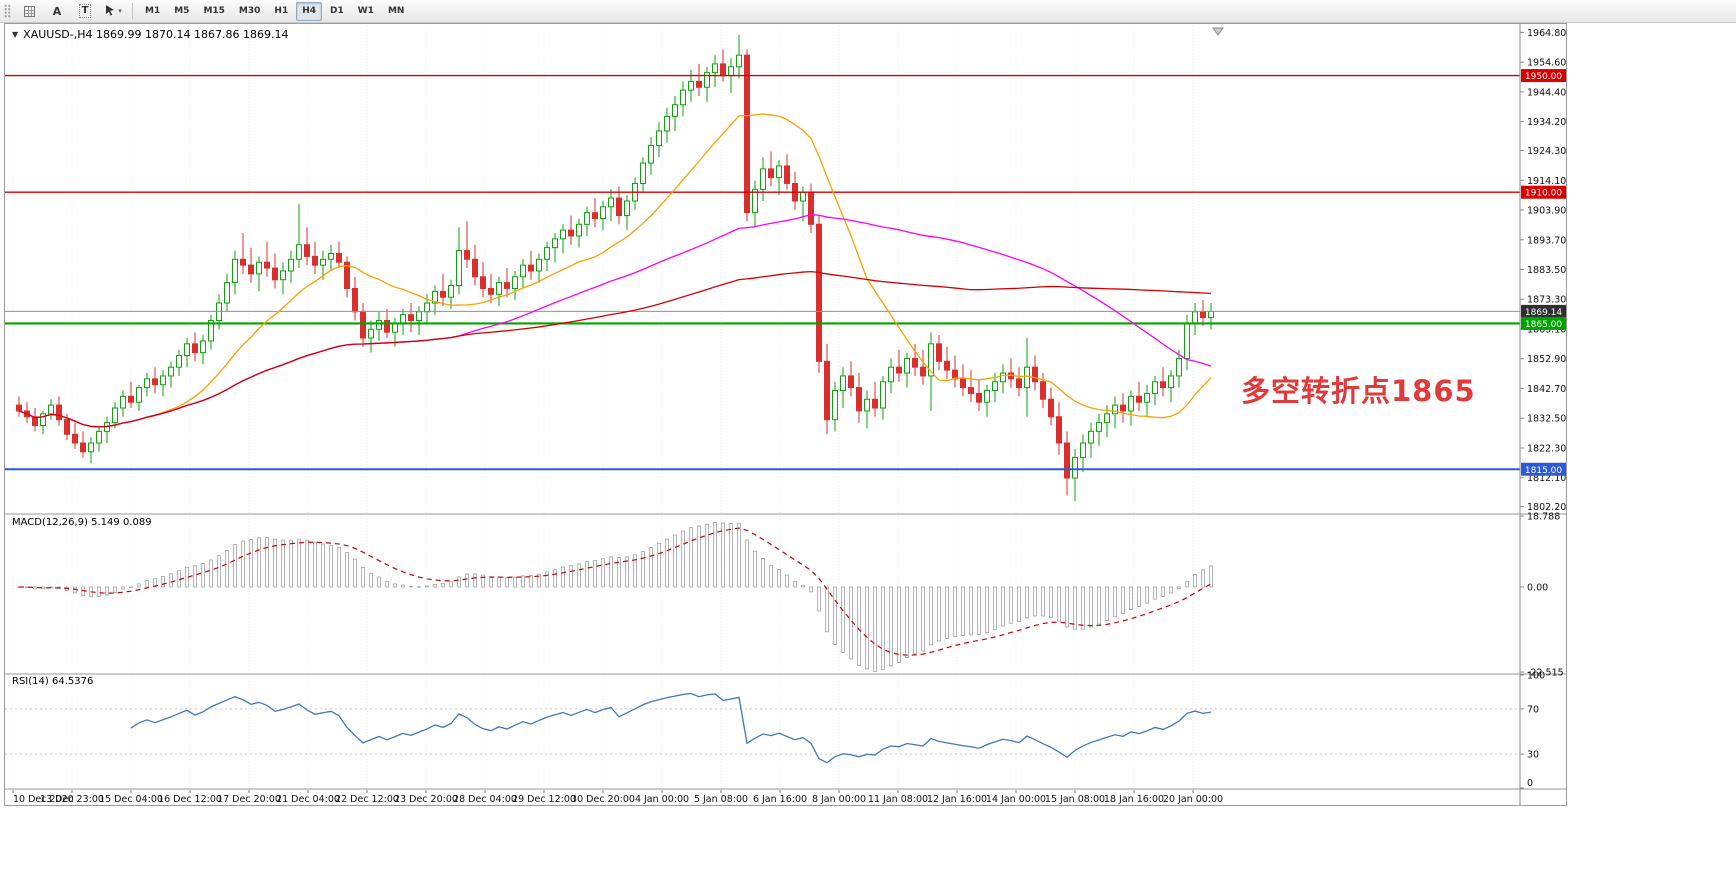 This screenshot has height=893, width=1736. I want to click on chart-shift-marker, so click(1218, 31).